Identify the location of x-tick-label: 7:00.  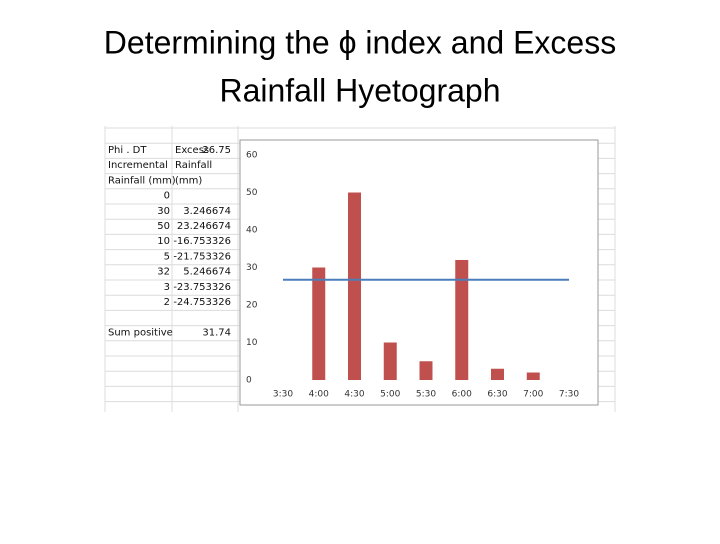
(533, 395).